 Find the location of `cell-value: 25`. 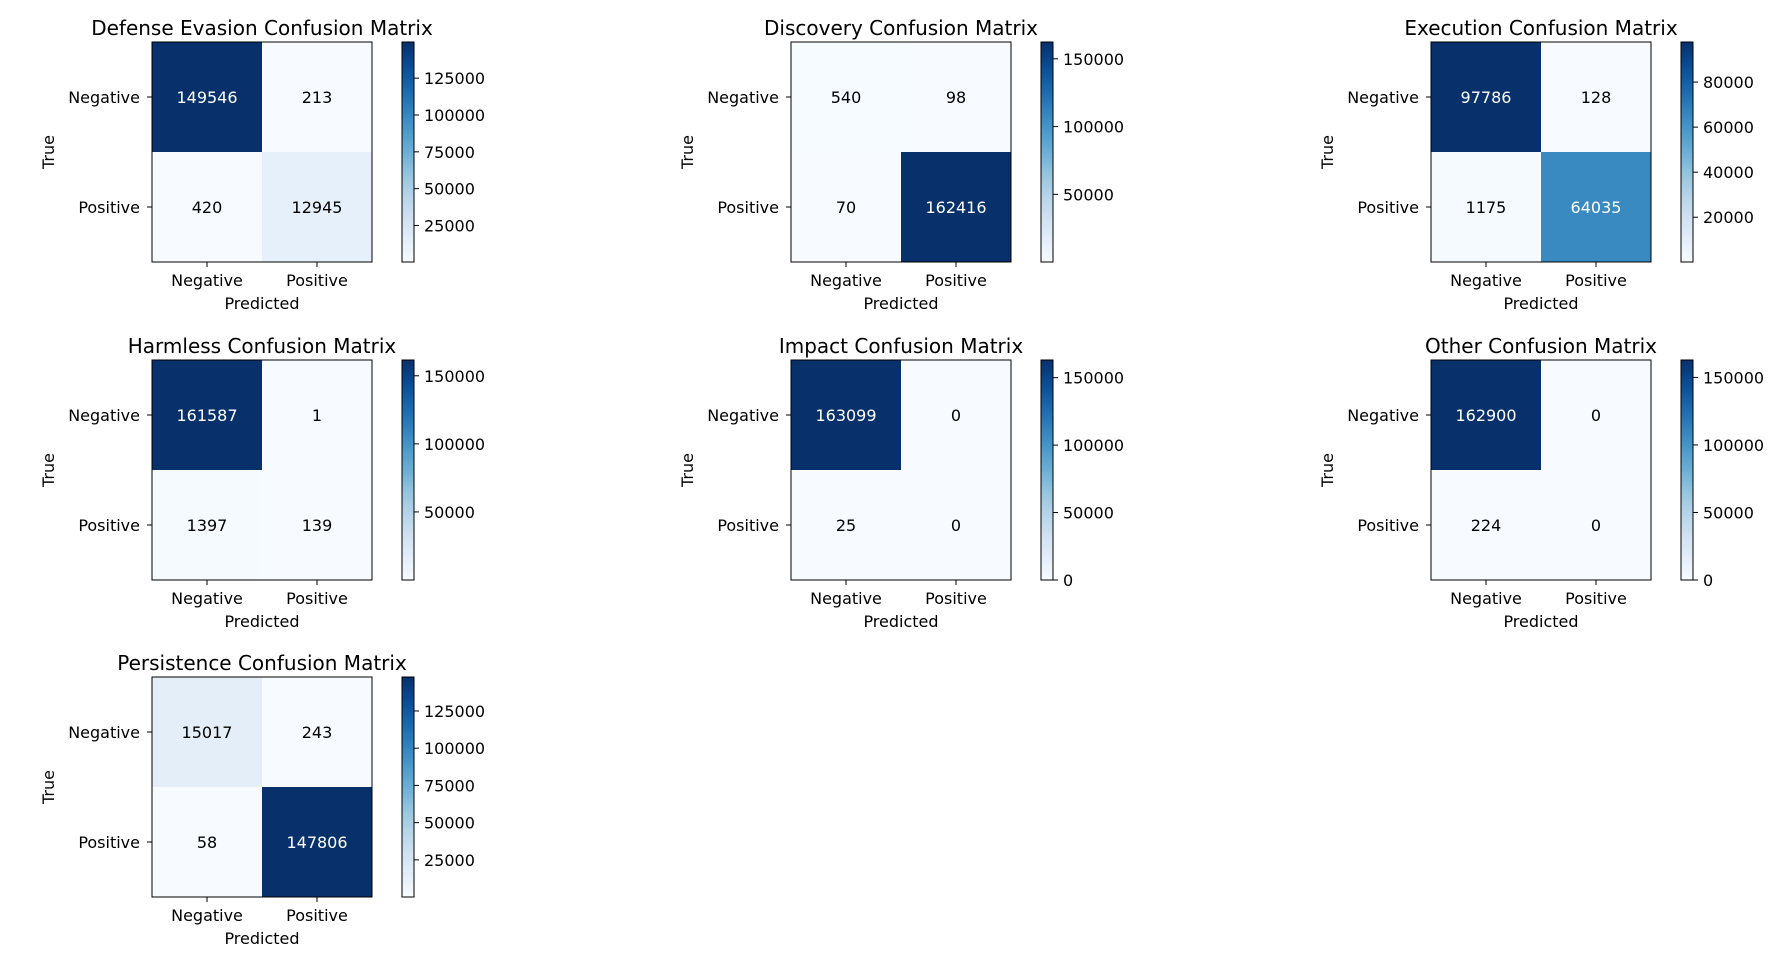

cell-value: 25 is located at coordinates (846, 525).